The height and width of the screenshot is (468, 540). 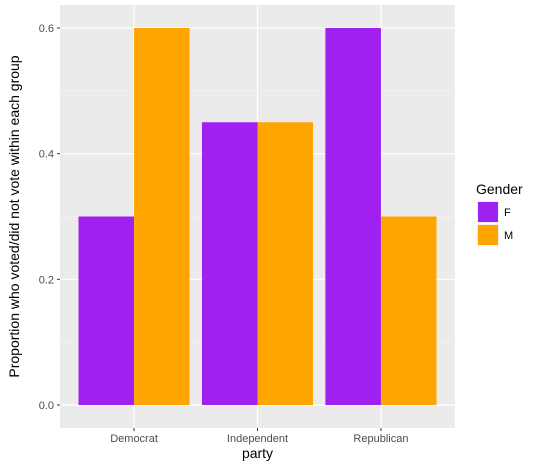 What do you see at coordinates (380, 439) in the screenshot?
I see `x-tick-label: Republican` at bounding box center [380, 439].